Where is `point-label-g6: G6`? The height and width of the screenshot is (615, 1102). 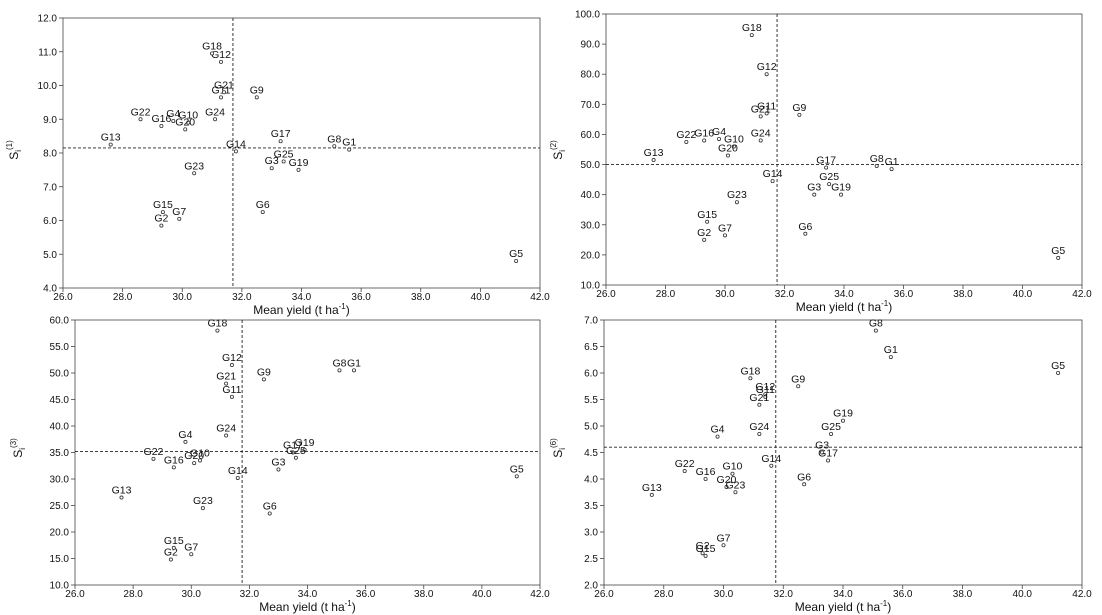 point-label-g6: G6 is located at coordinates (805, 227).